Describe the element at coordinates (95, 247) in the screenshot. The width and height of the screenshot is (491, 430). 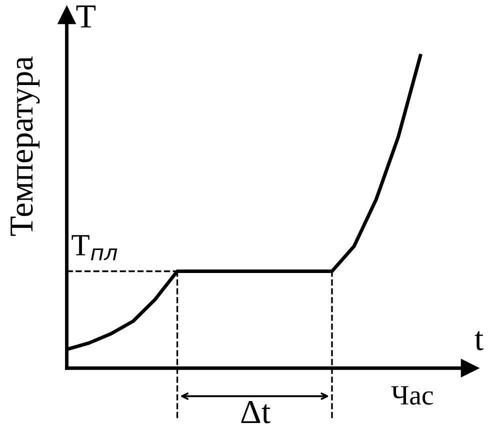
I see `ref-line-label: T$_{пл}$` at that location.